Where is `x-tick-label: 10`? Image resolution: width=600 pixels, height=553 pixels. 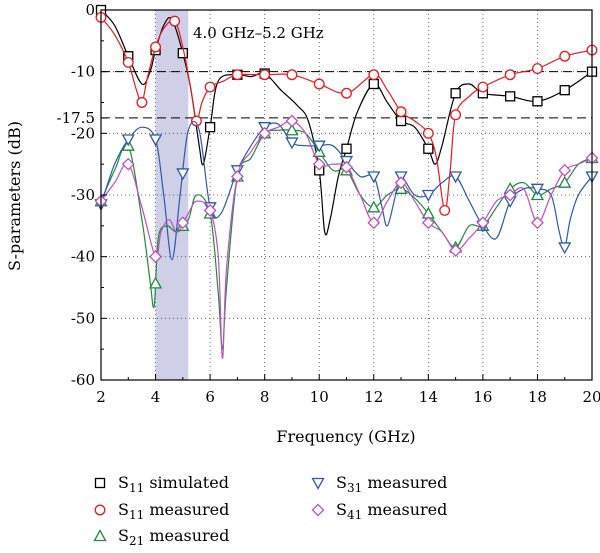
x-tick-label: 10 is located at coordinates (319, 397).